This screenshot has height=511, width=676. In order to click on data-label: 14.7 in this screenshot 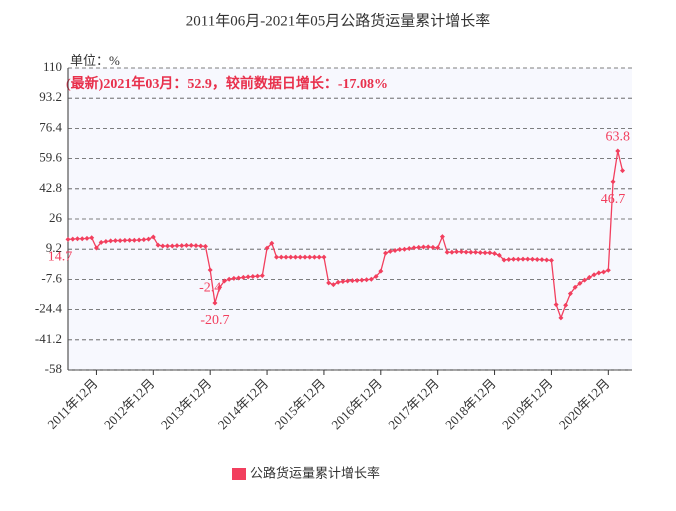, I will do `click(60, 257)`.